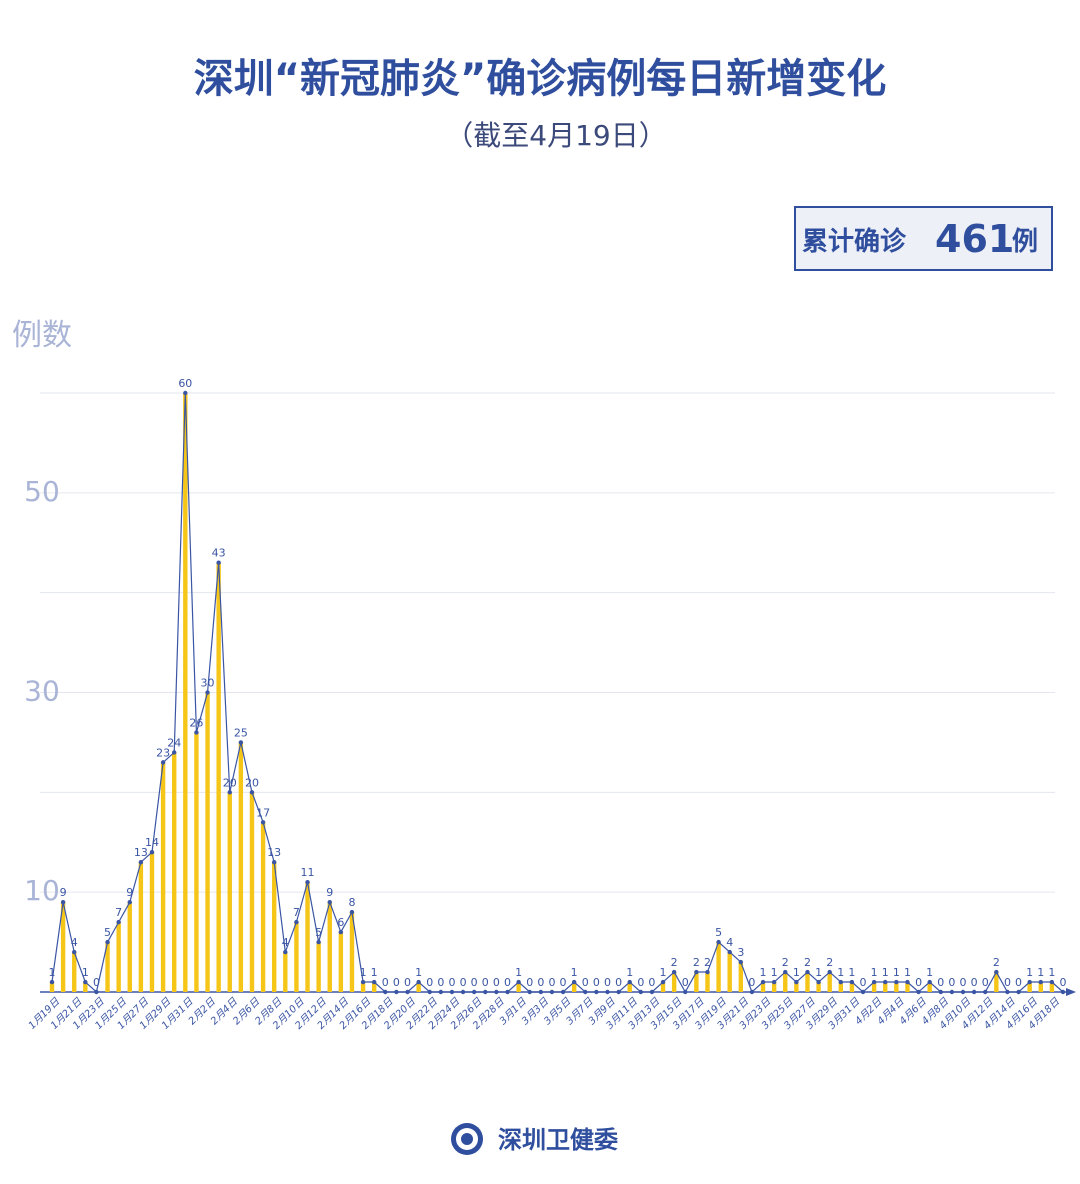 The image size is (1080, 1184). Describe the element at coordinates (1071, 992) in the screenshot. I see `x-axis-arrow` at that location.